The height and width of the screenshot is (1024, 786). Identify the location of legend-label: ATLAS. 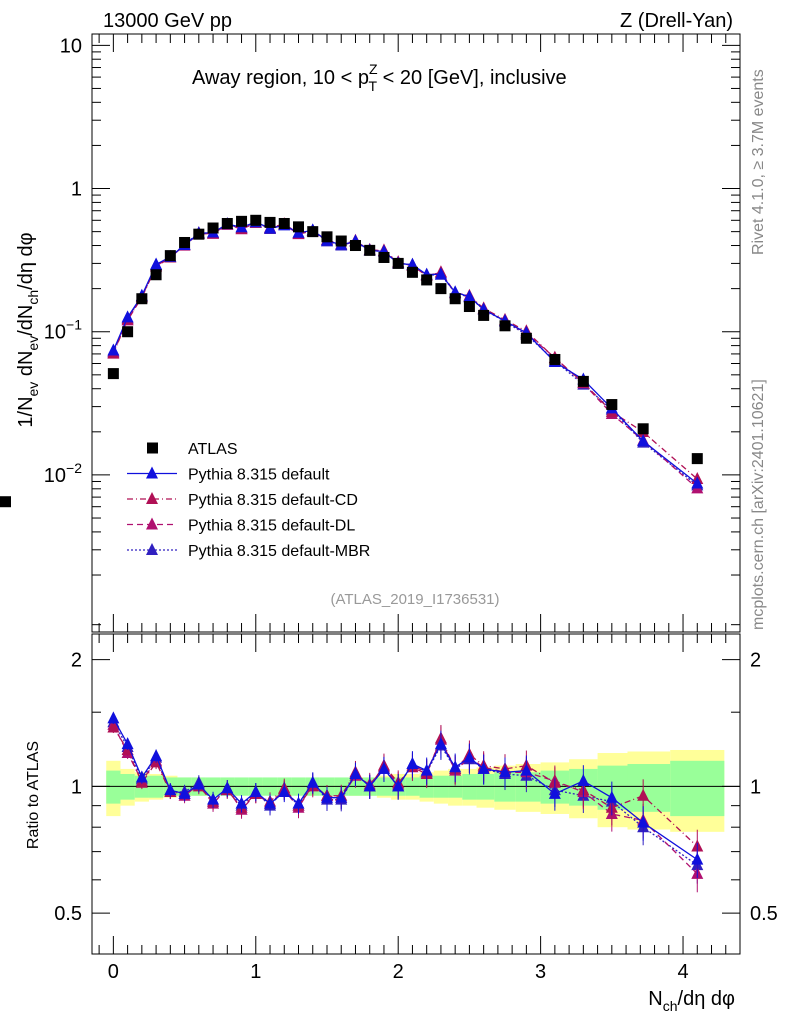
(213, 449).